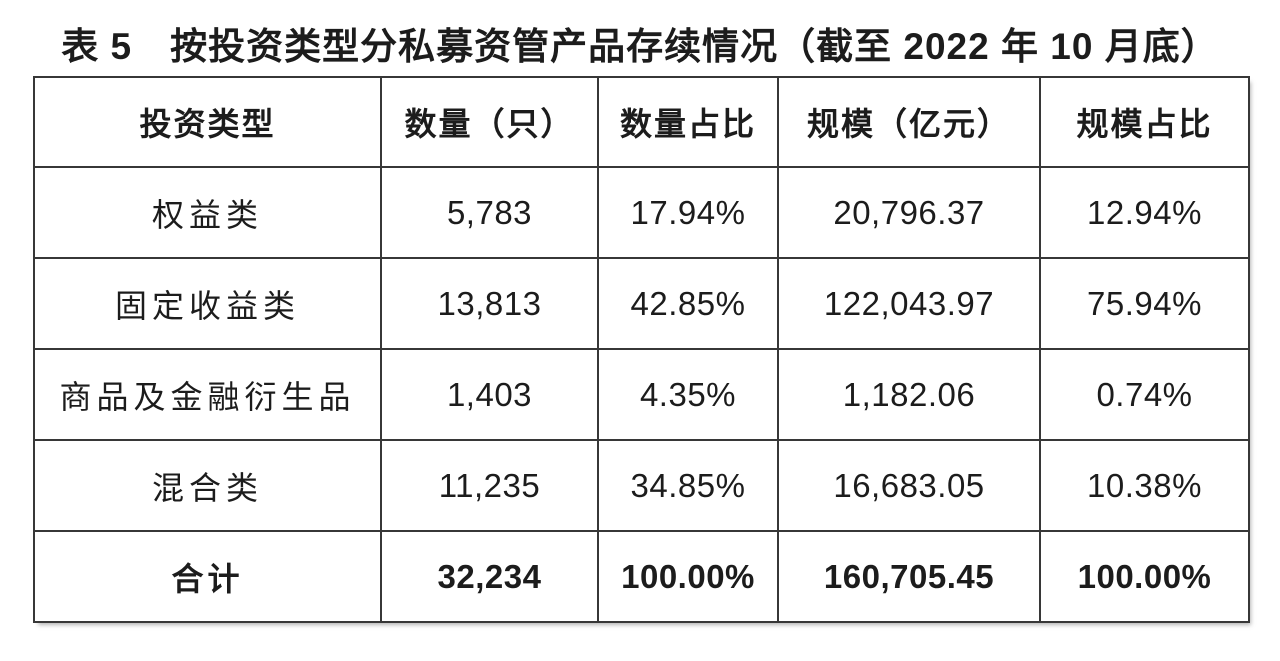 This screenshot has height=661, width=1280. What do you see at coordinates (688, 122) in the screenshot?
I see `col-header-count-share: 数量占比` at bounding box center [688, 122].